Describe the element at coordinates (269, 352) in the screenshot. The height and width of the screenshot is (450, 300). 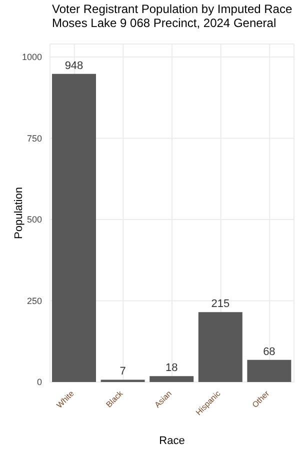
I see `data-label: 68` at that location.